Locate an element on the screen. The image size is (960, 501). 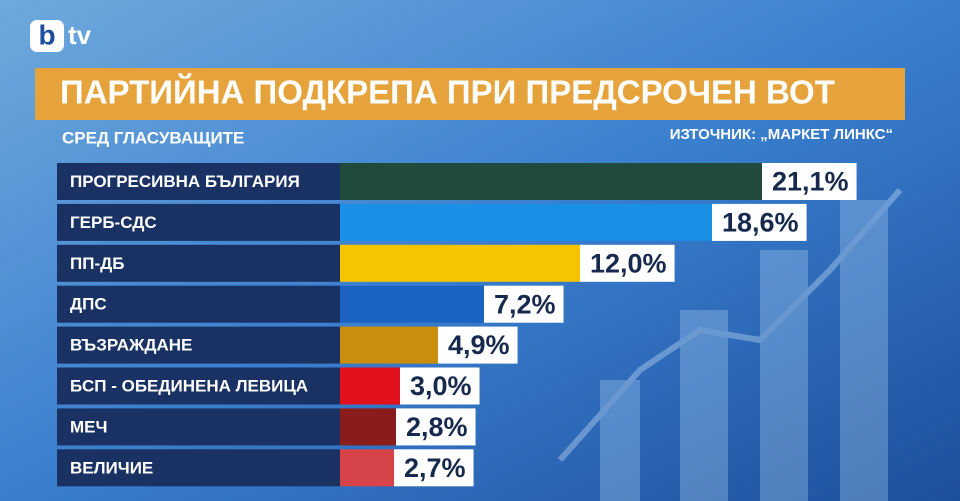
logo-box is located at coordinates (47, 36).